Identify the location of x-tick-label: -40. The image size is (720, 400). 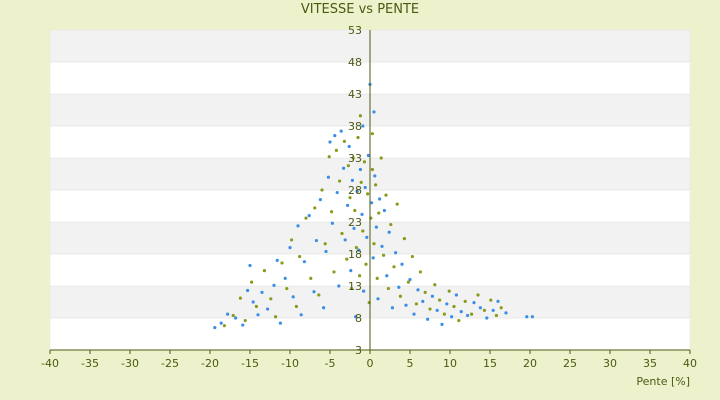
(50, 363).